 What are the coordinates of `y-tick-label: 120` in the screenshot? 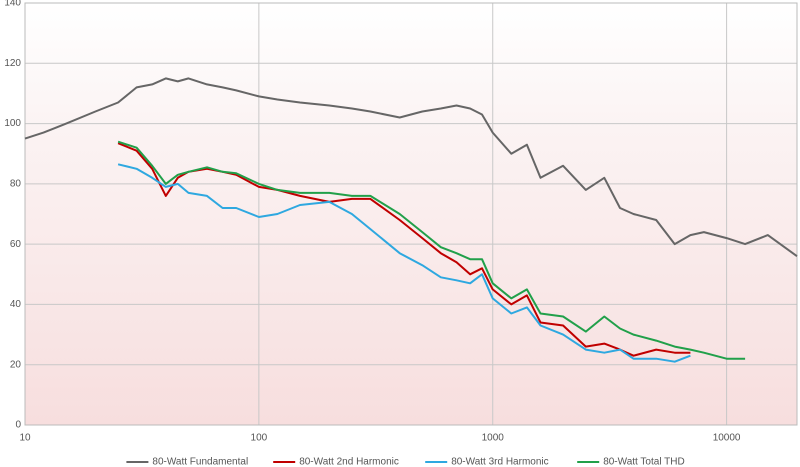 It's located at (12, 63).